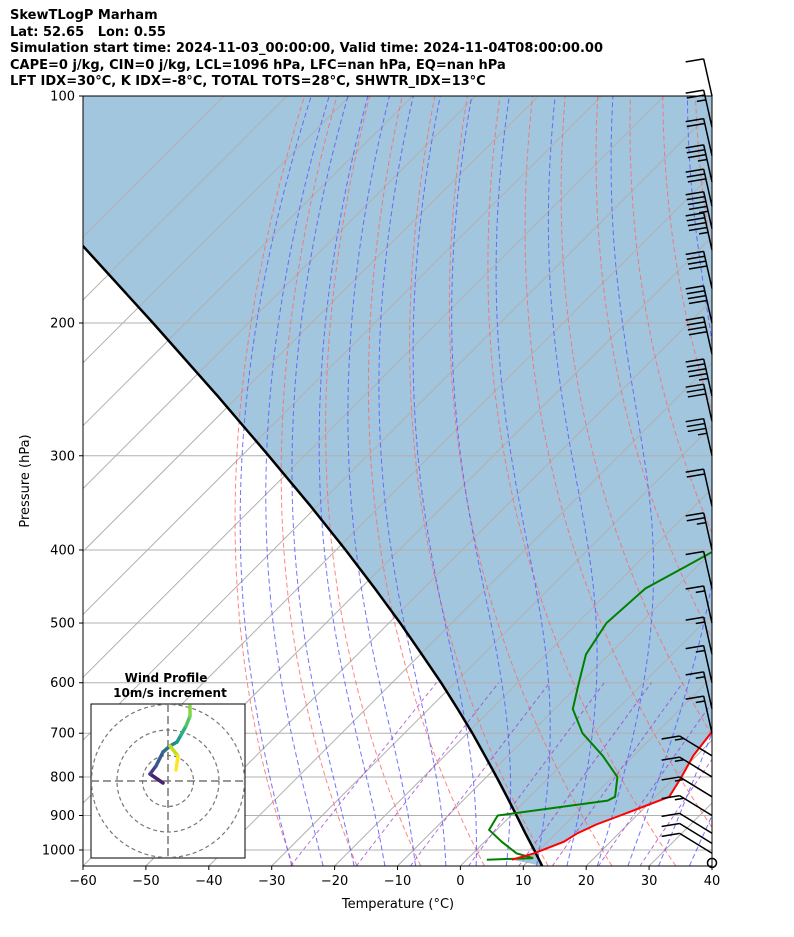 The width and height of the screenshot is (794, 937). Describe the element at coordinates (170, 693) in the screenshot. I see `hodograph-subtitle: 10m/s increment` at that location.